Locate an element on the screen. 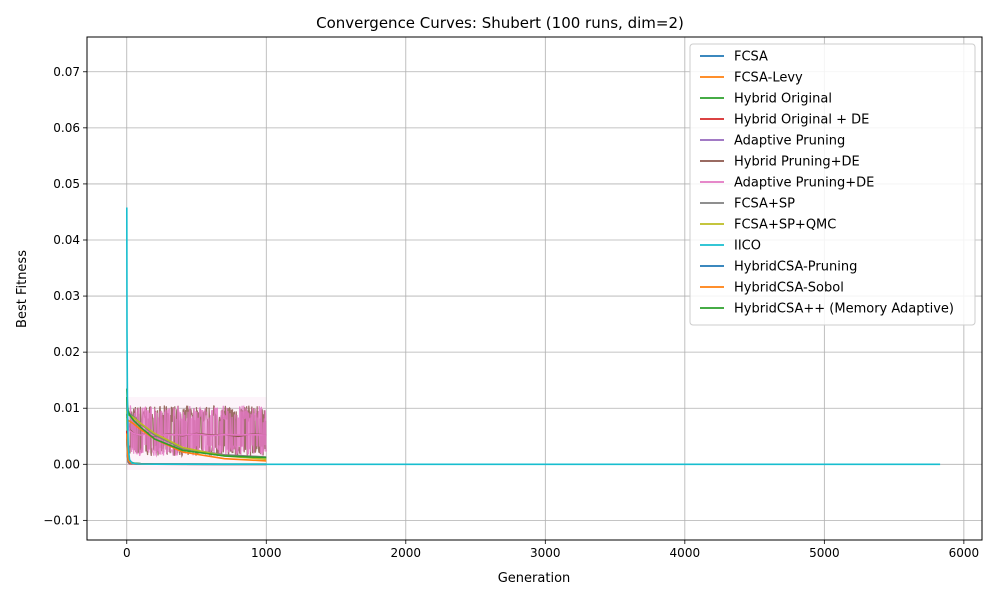  y-tick-label: 0.05 is located at coordinates (66, 184).